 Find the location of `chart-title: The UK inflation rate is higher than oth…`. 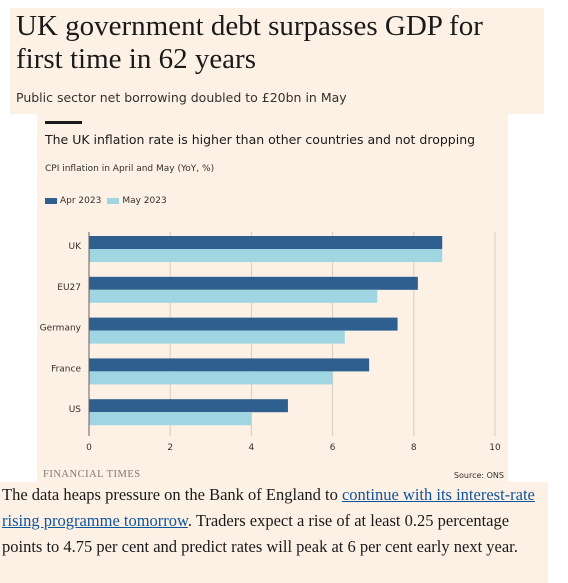

chart-title: The UK inflation rate is higher than oth… is located at coordinates (260, 139).